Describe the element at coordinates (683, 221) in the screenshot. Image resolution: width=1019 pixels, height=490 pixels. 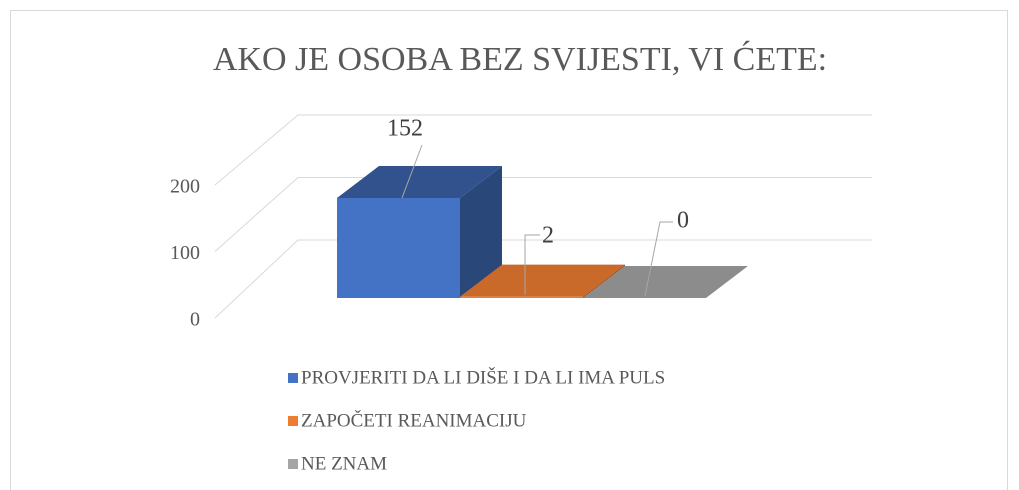
I see `data-label: 0` at that location.